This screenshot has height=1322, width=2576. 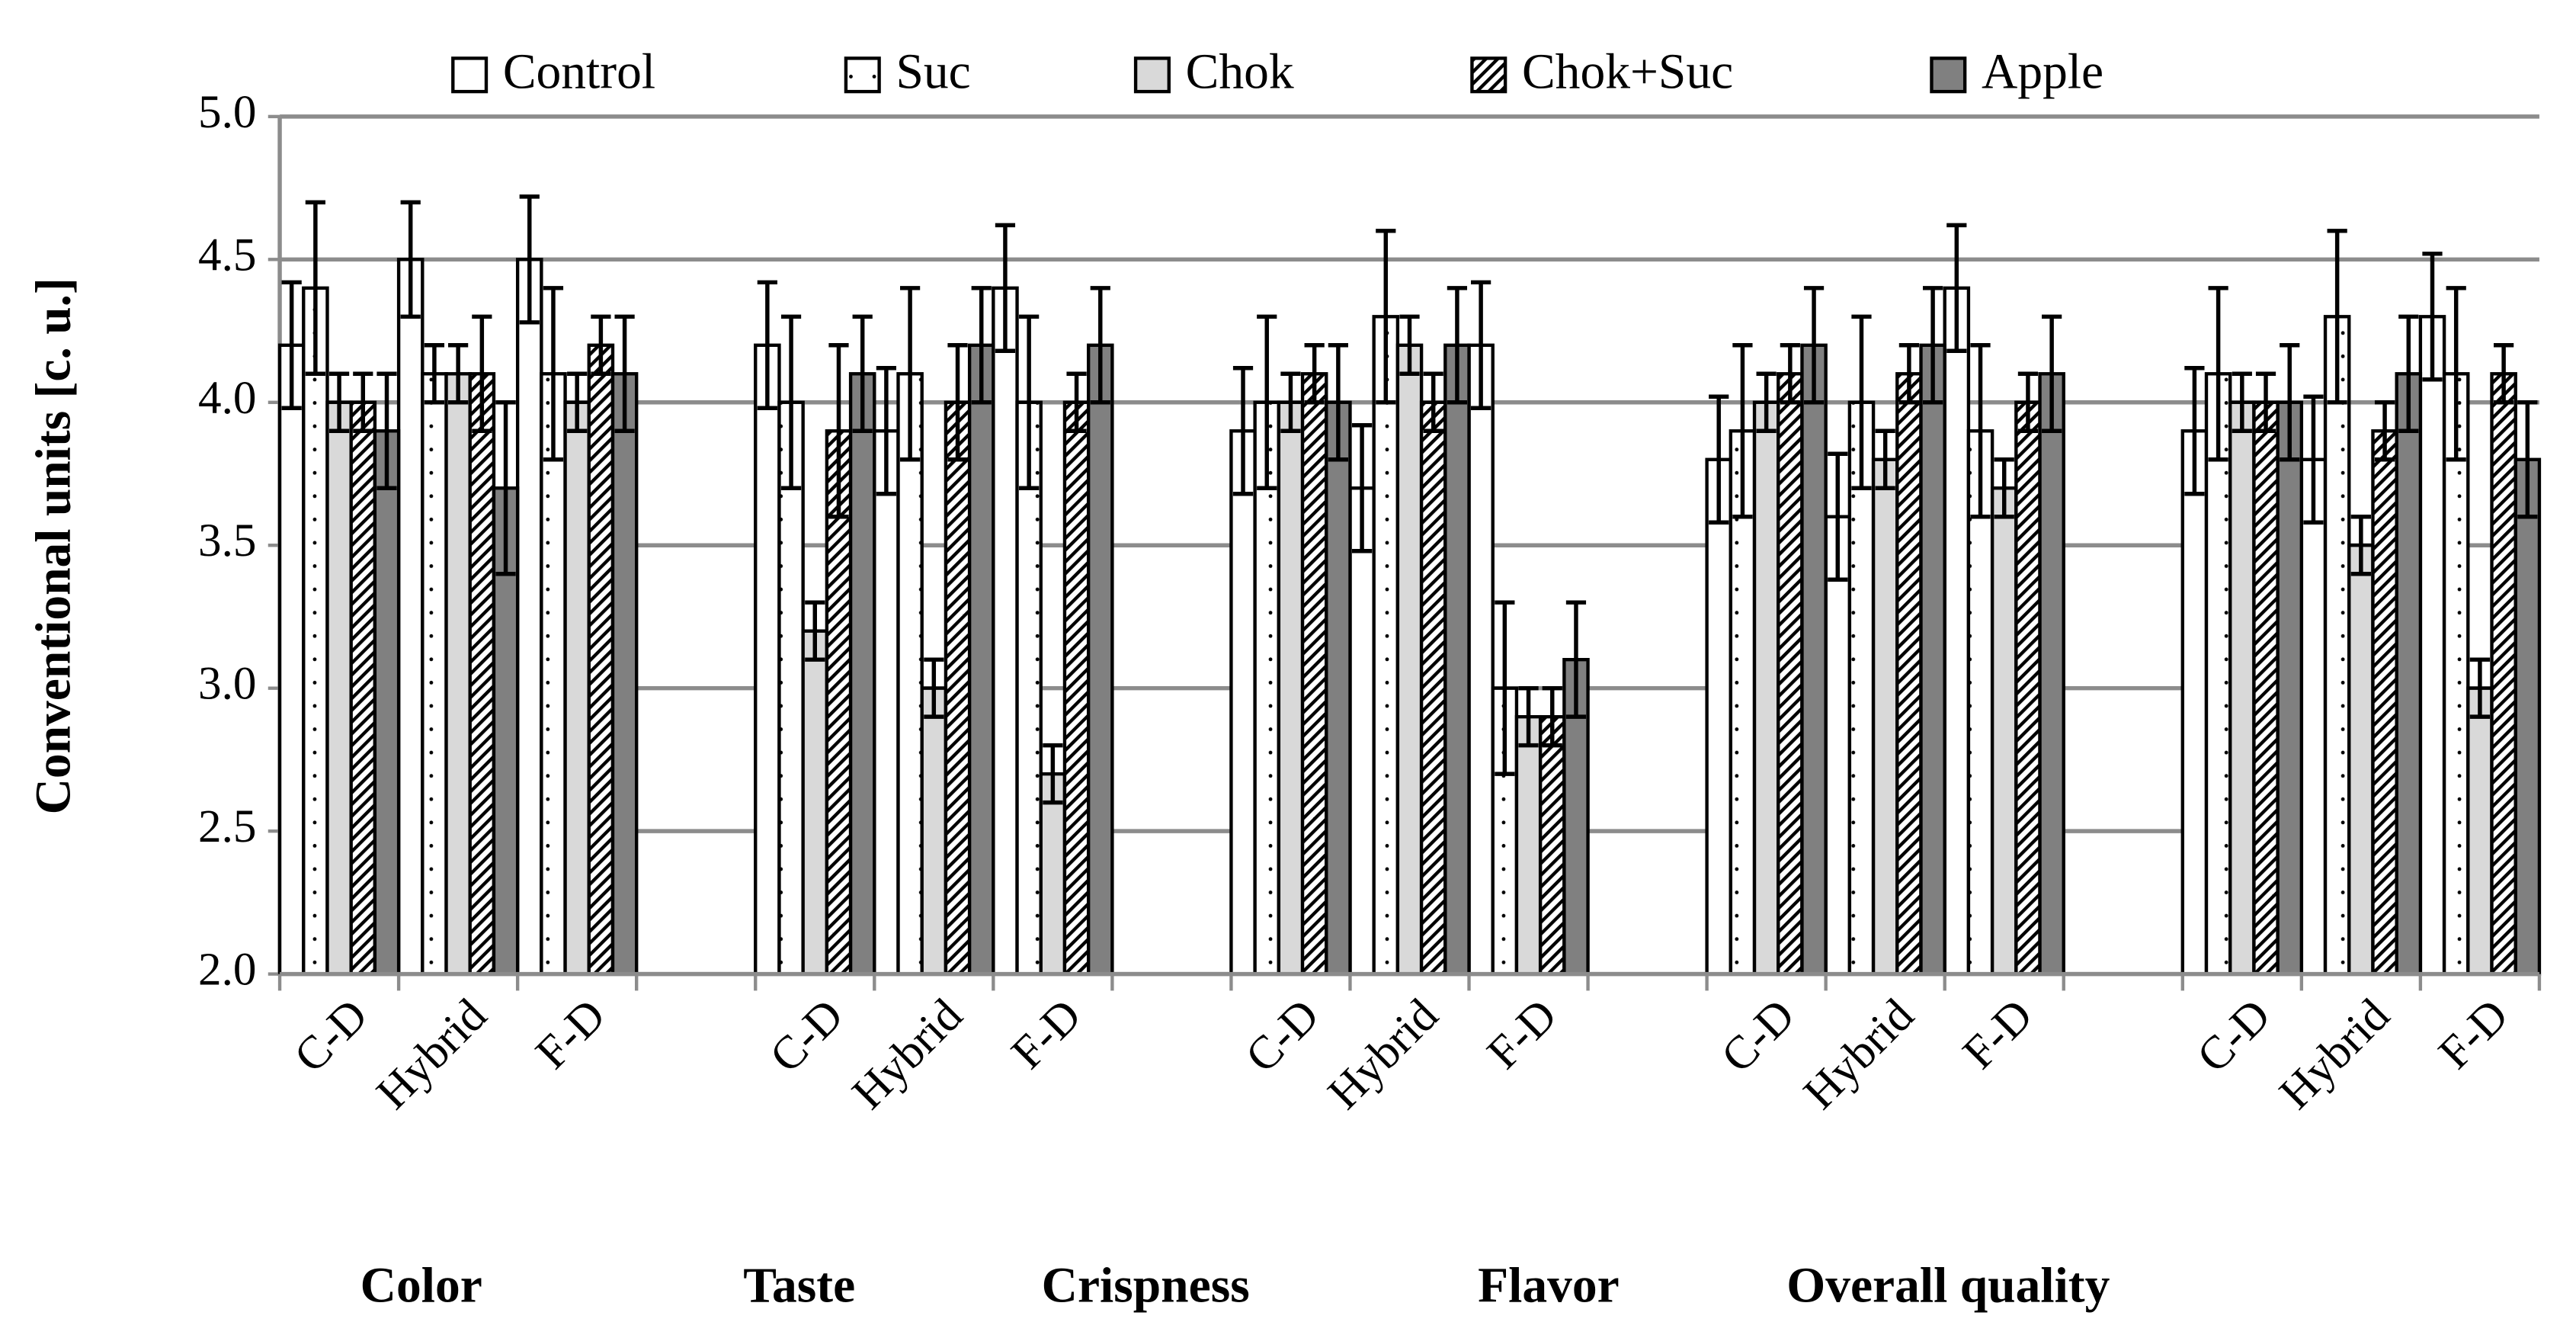 What do you see at coordinates (53, 546) in the screenshot?
I see `y-axis-label: Conventional units [c. u.]` at bounding box center [53, 546].